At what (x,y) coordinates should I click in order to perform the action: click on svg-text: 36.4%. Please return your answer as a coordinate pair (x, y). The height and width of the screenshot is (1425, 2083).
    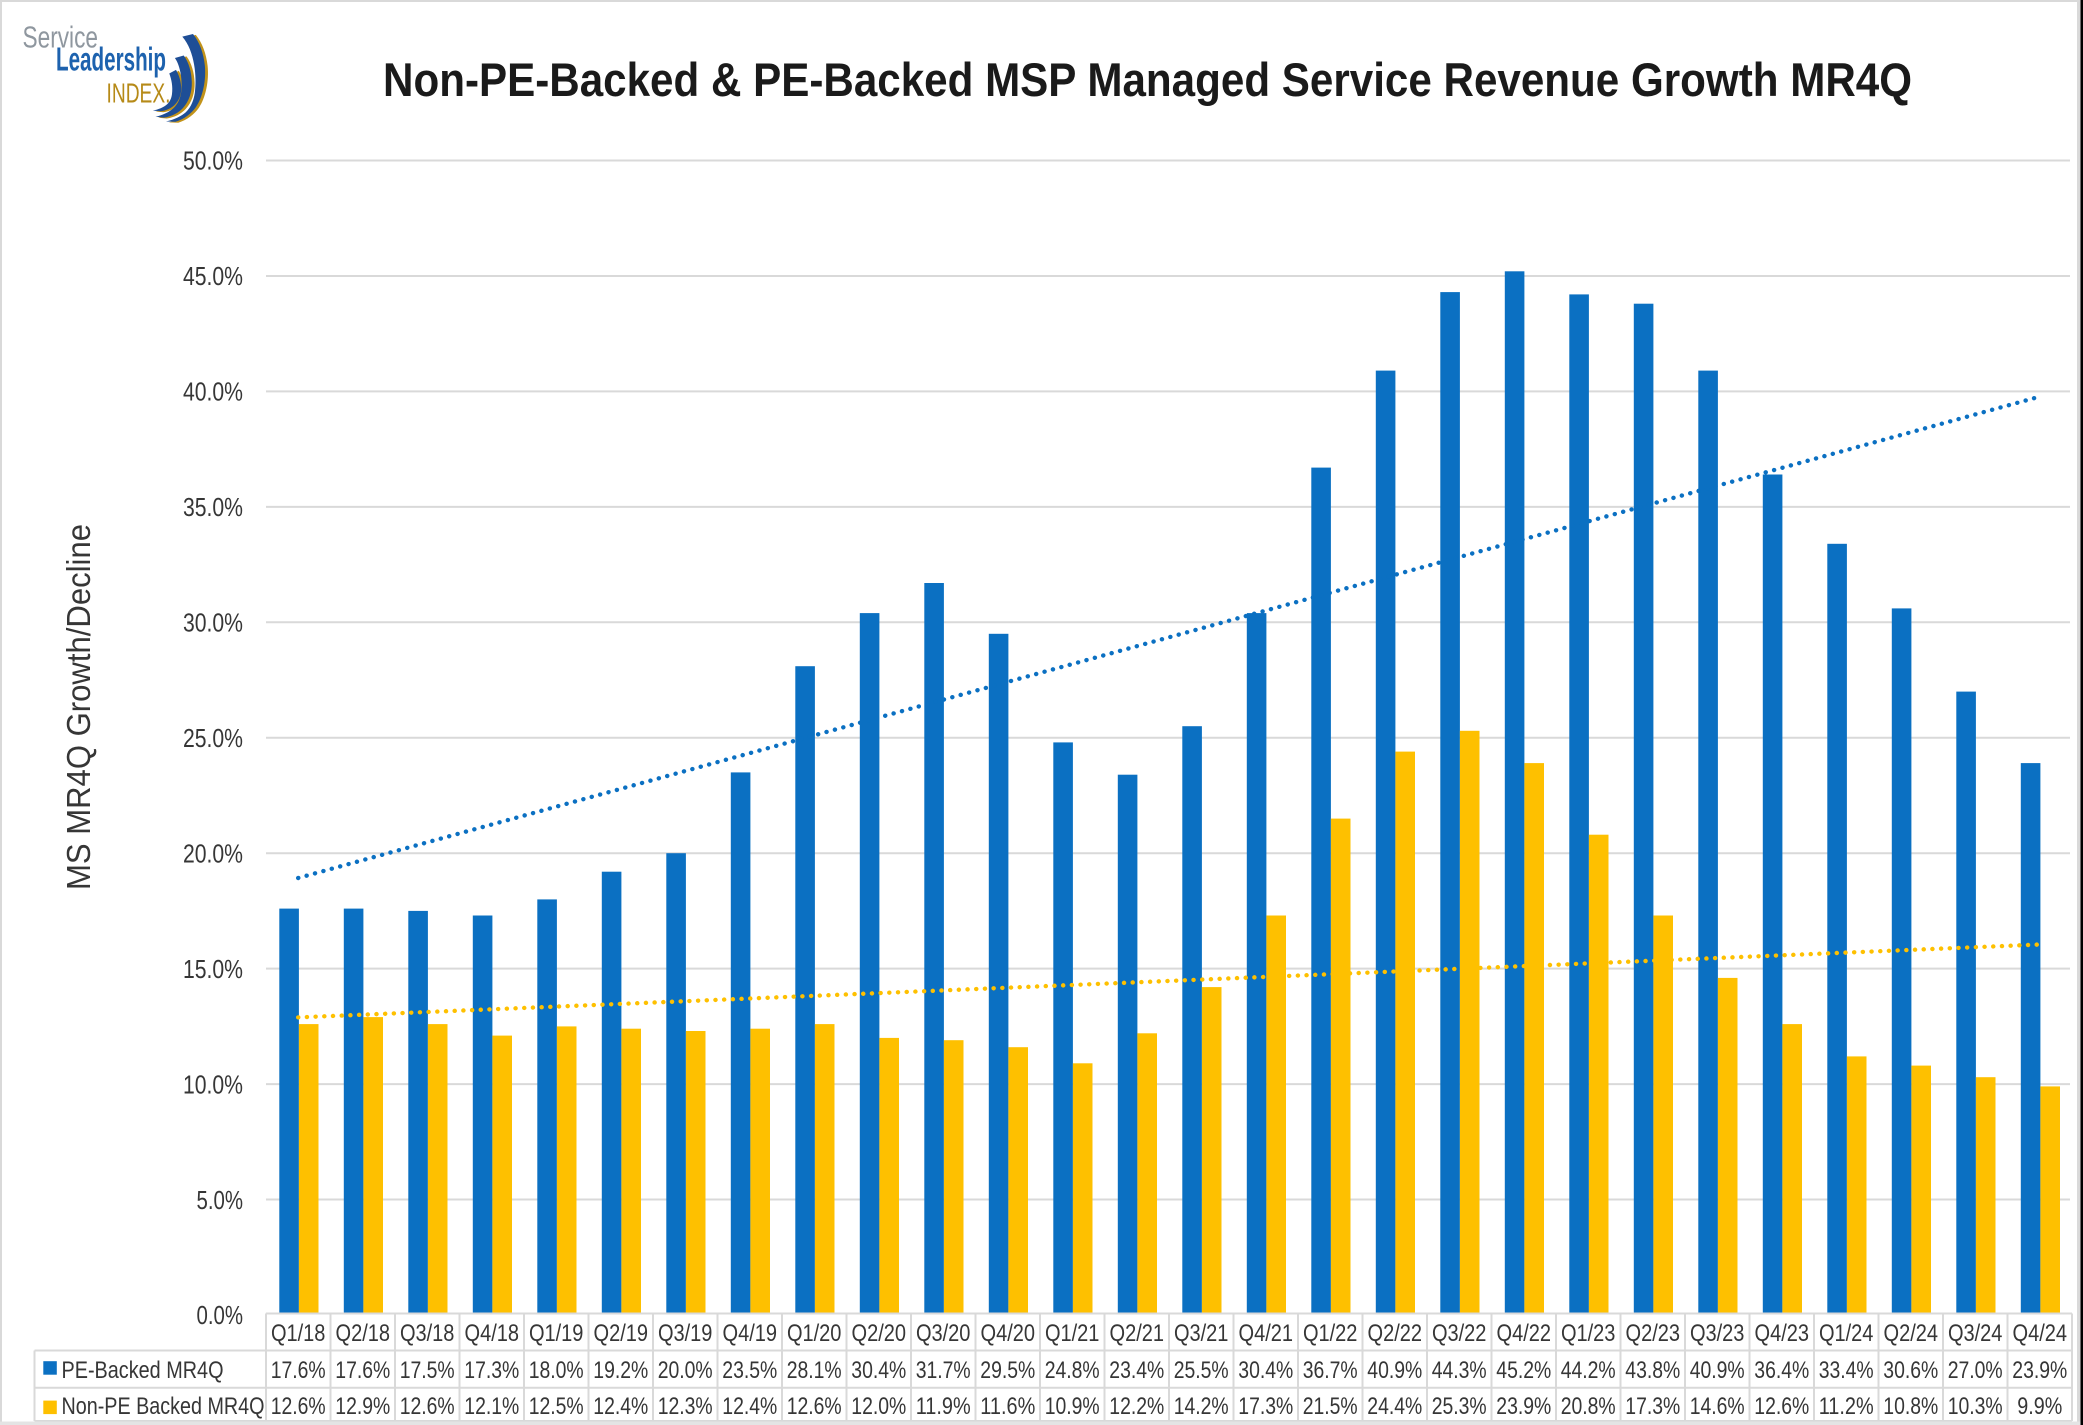
    Looking at the image, I should click on (1781, 1370).